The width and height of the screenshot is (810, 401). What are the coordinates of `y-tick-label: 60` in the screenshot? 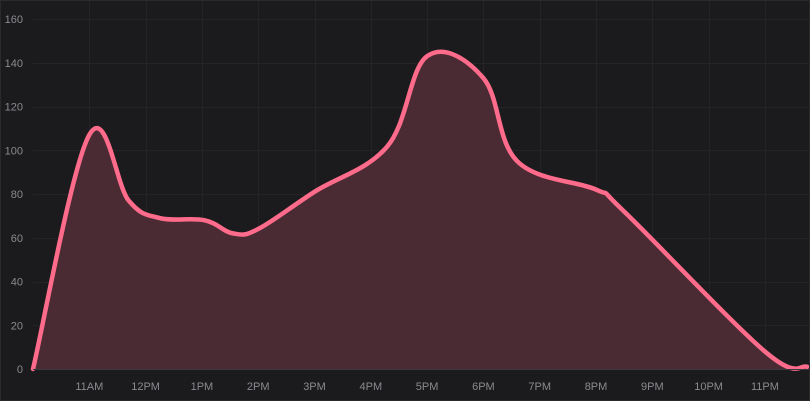 It's located at (17, 239).